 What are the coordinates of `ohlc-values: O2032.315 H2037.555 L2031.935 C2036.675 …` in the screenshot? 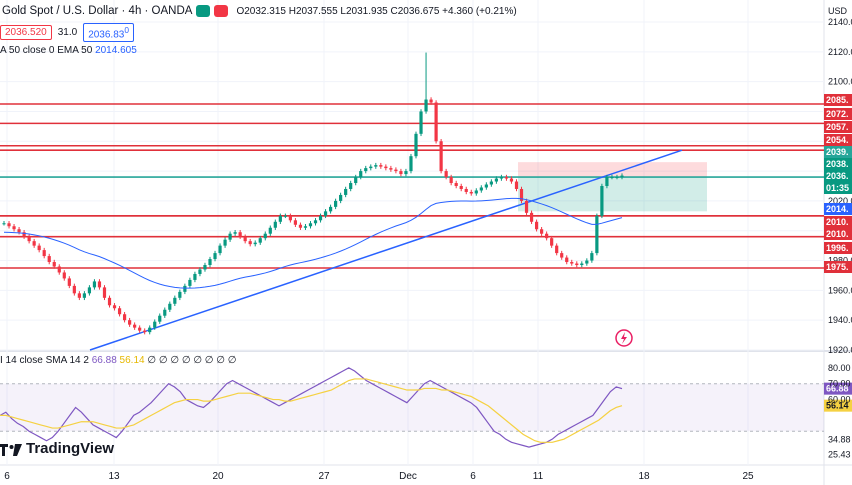 It's located at (376, 11).